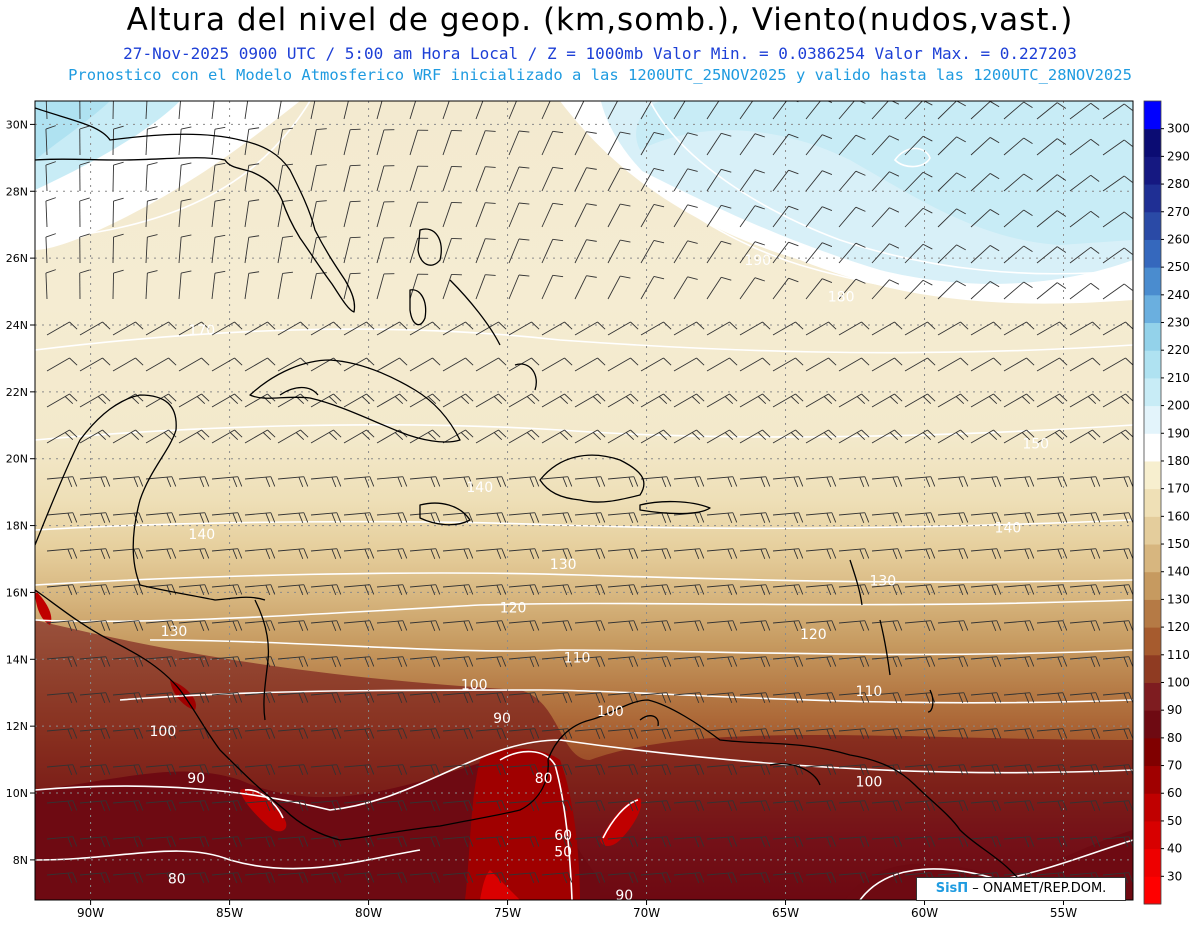  Describe the element at coordinates (17, 659) in the screenshot. I see `y-tick-label: 14N` at that location.